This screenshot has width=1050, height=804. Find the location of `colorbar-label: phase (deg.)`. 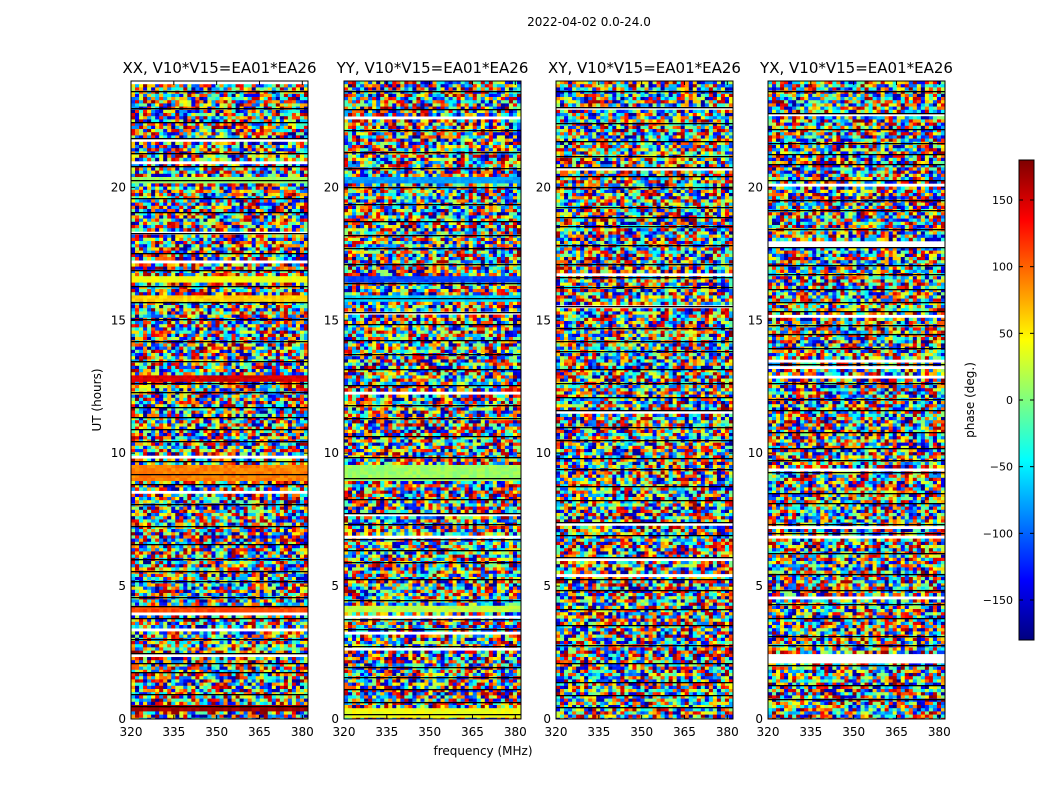

colorbar-label: phase (deg.) is located at coordinates (970, 400).